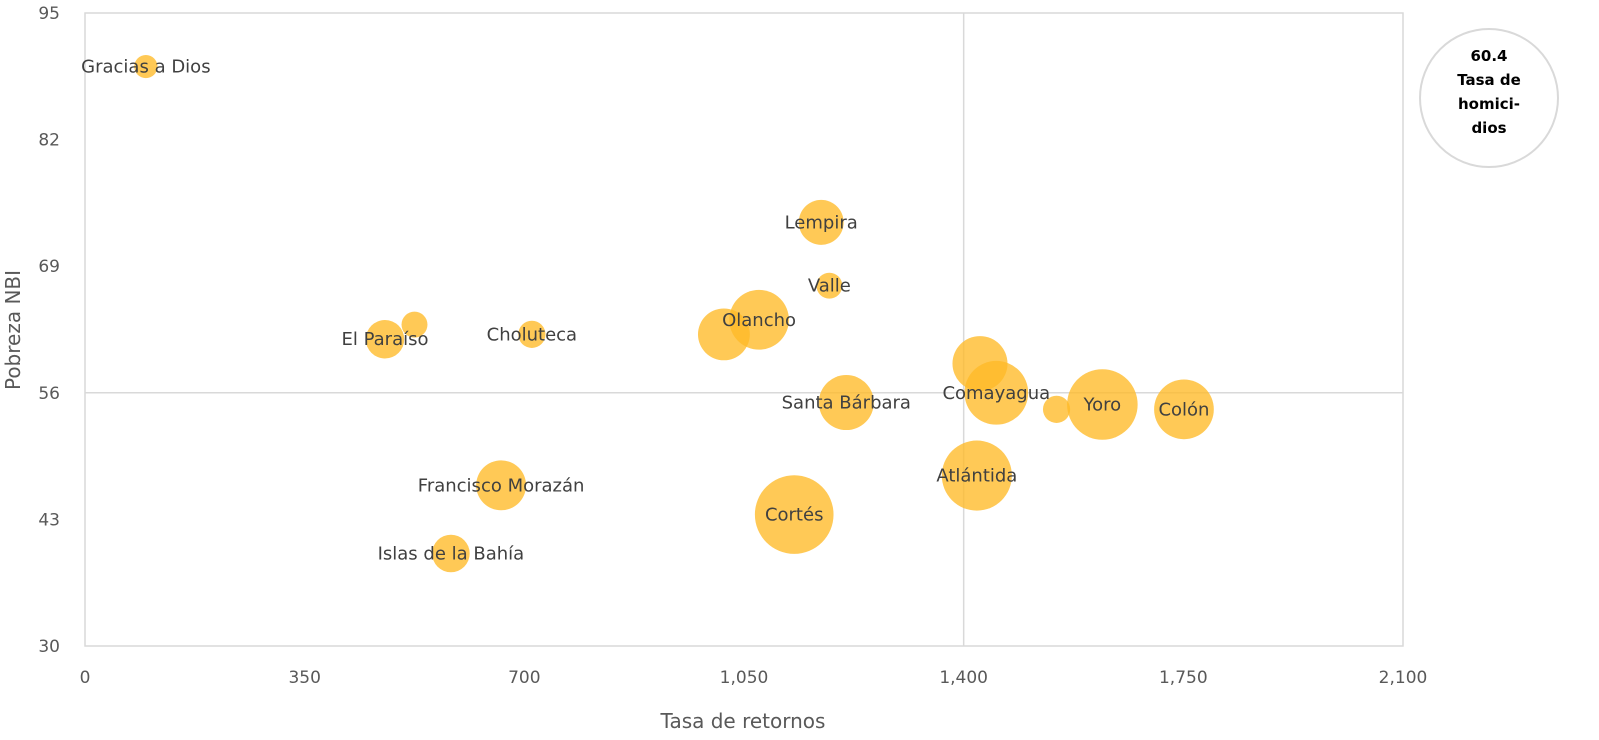  What do you see at coordinates (49, 394) in the screenshot?
I see `y-tick-label: 56` at bounding box center [49, 394].